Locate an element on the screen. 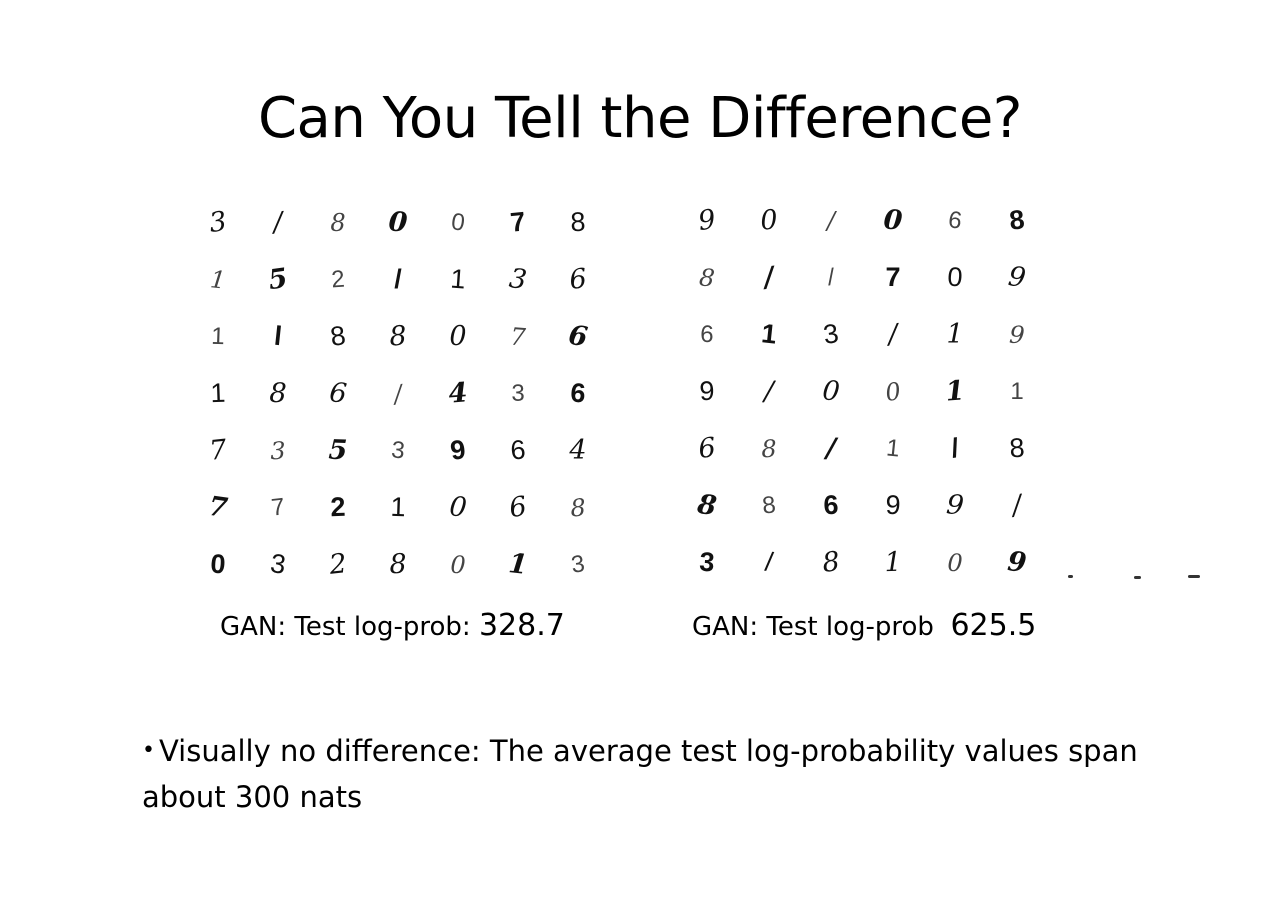  slide-title: Can You Tell the Difference? is located at coordinates (640, 118).